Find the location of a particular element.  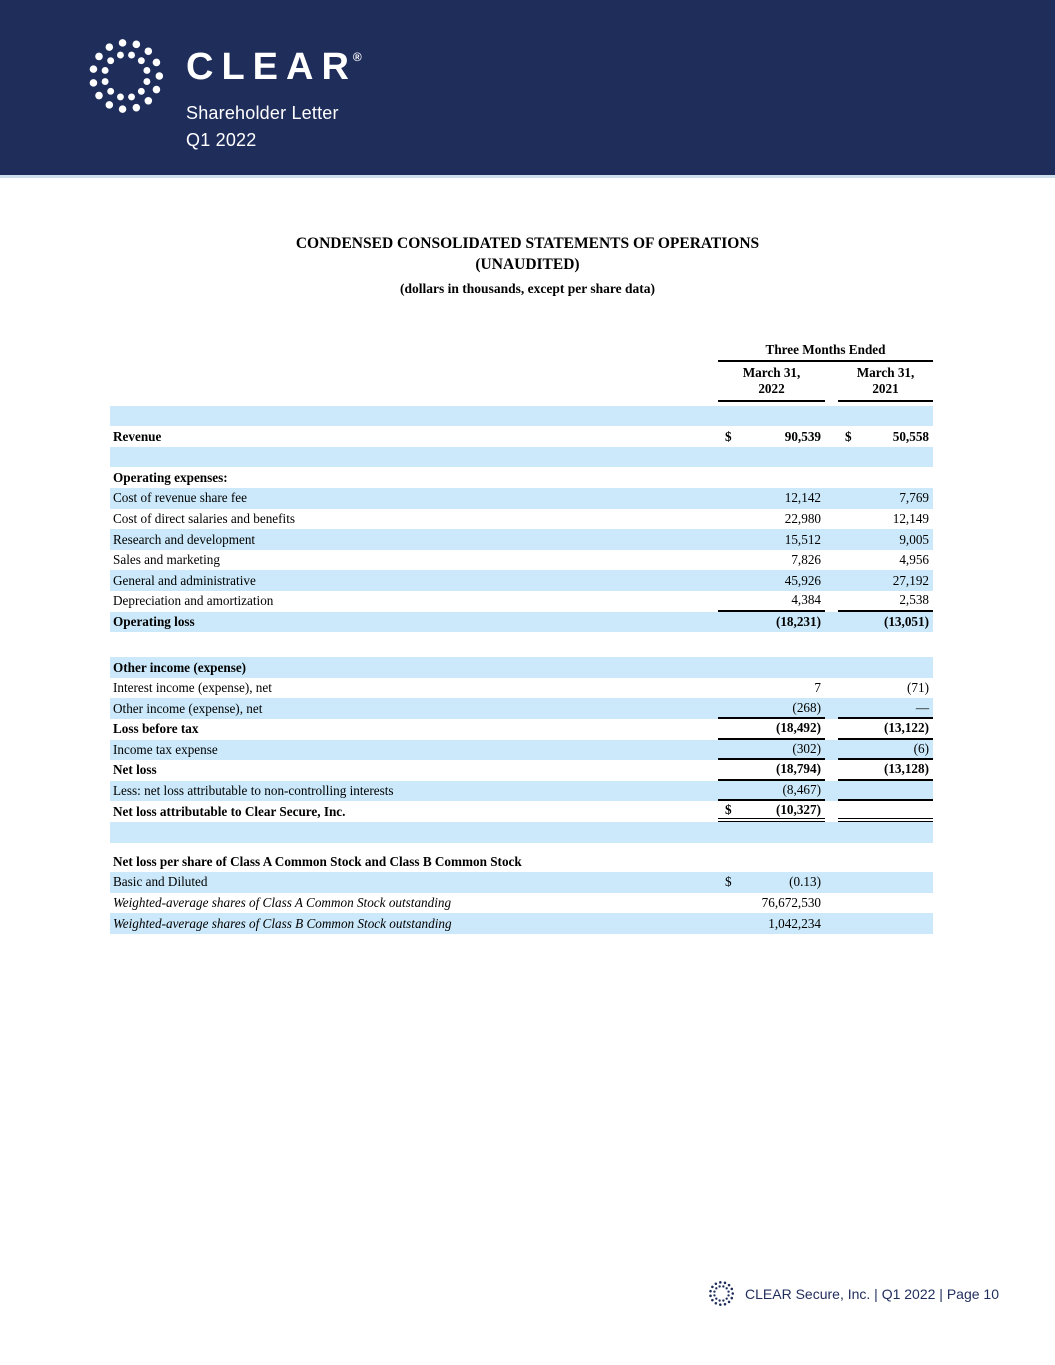

value-cell-2021: $50,558 is located at coordinates (885, 436).